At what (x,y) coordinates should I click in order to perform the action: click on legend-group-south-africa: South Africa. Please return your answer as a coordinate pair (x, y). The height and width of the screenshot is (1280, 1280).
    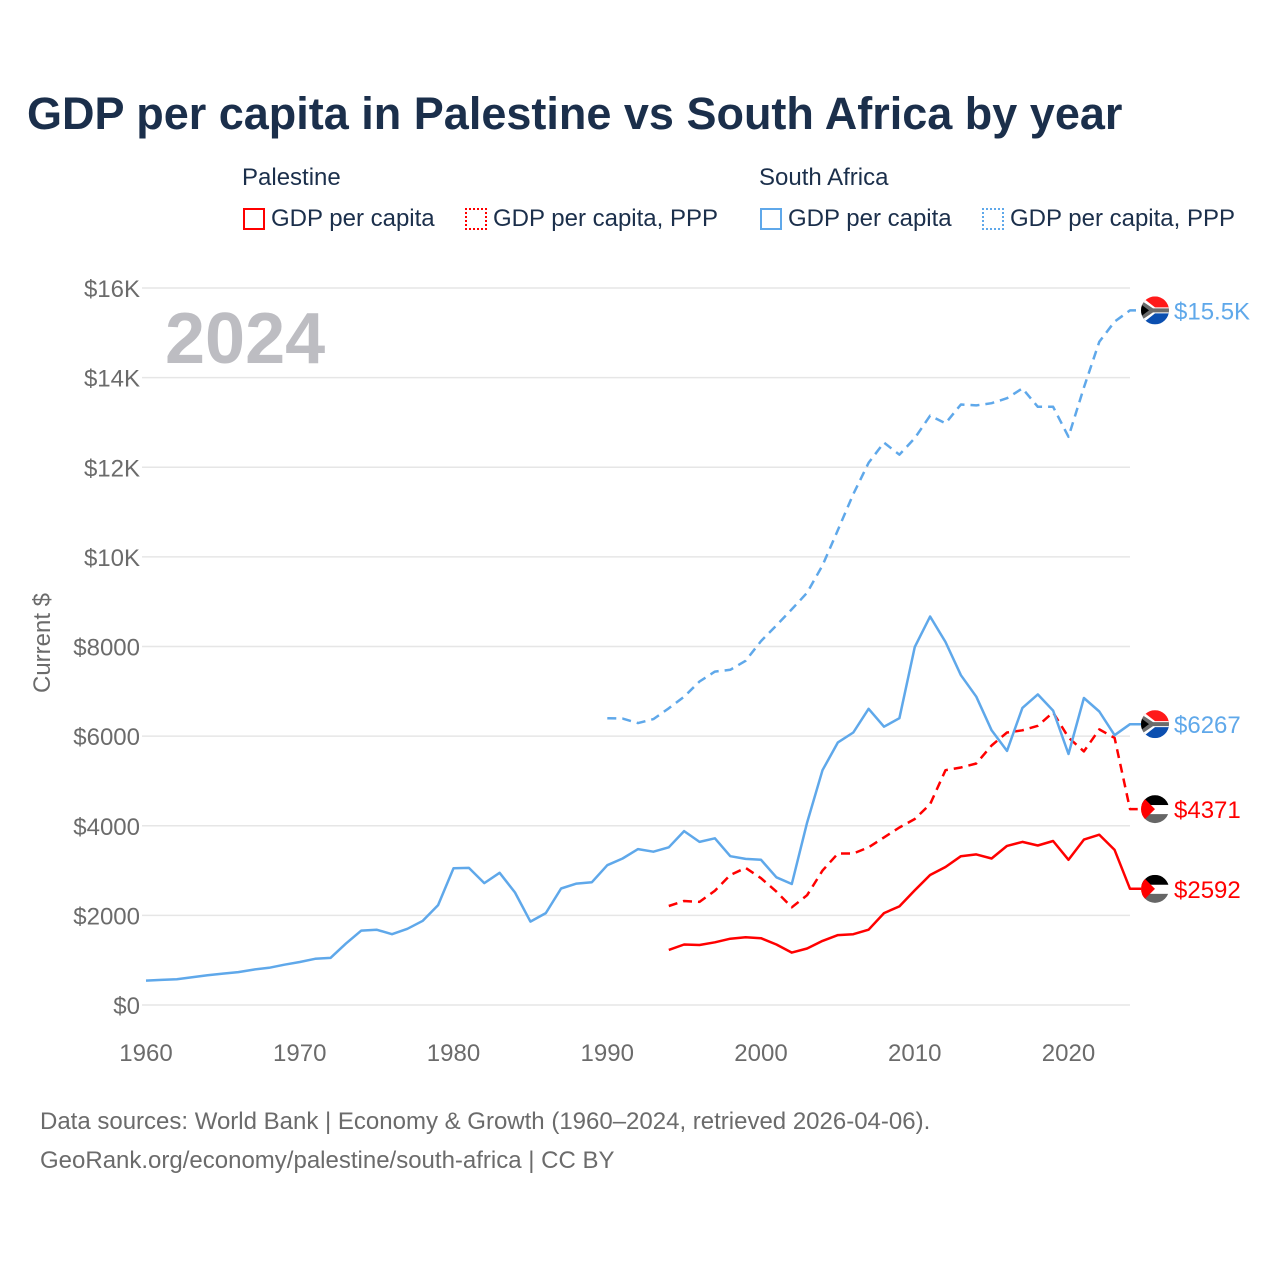
    Looking at the image, I should click on (824, 177).